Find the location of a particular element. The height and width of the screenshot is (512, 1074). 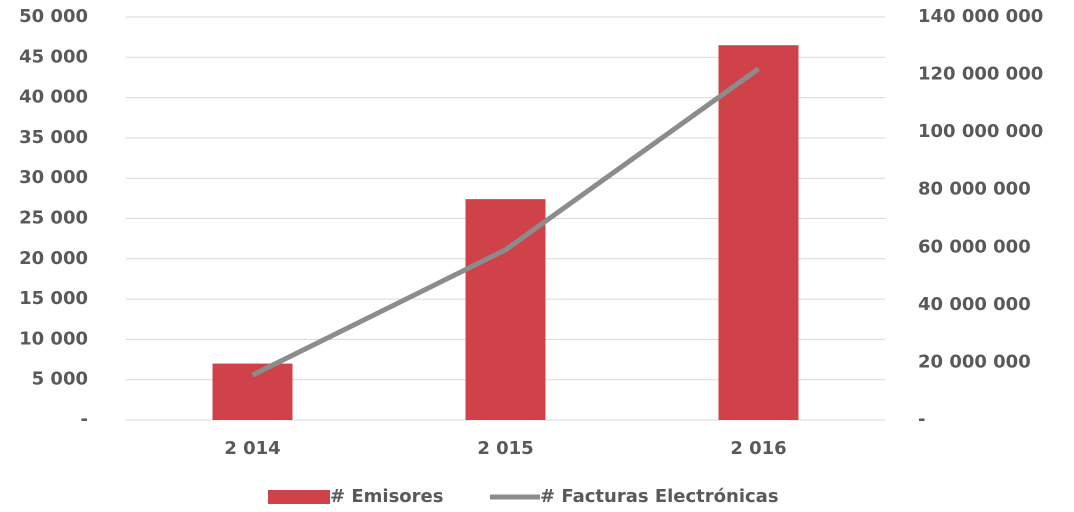

y-tick-label: 50 000 is located at coordinates (53, 16).